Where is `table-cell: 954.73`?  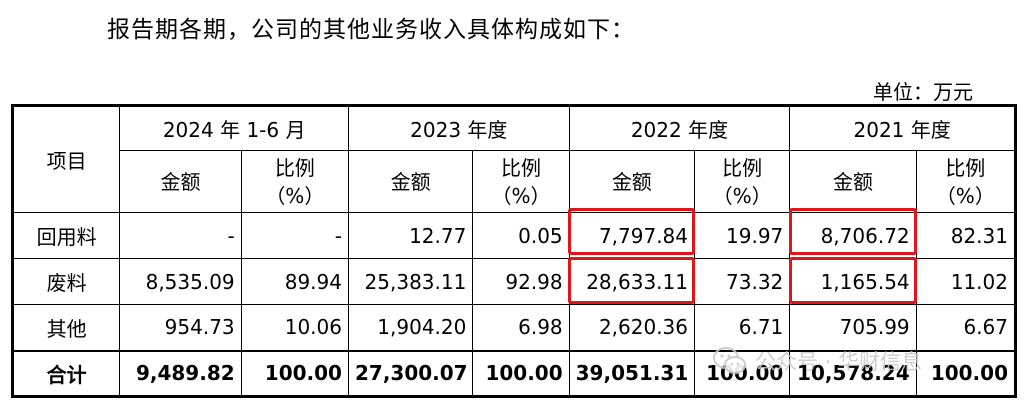 table-cell: 954.73 is located at coordinates (180, 327).